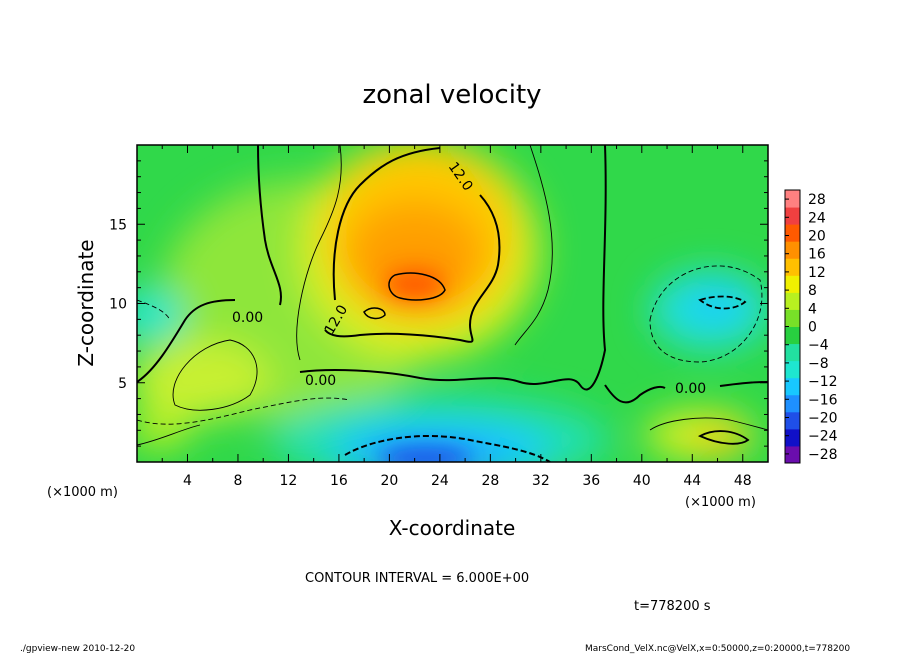  I want to click on colorbar-tick-label: 4, so click(812, 309).